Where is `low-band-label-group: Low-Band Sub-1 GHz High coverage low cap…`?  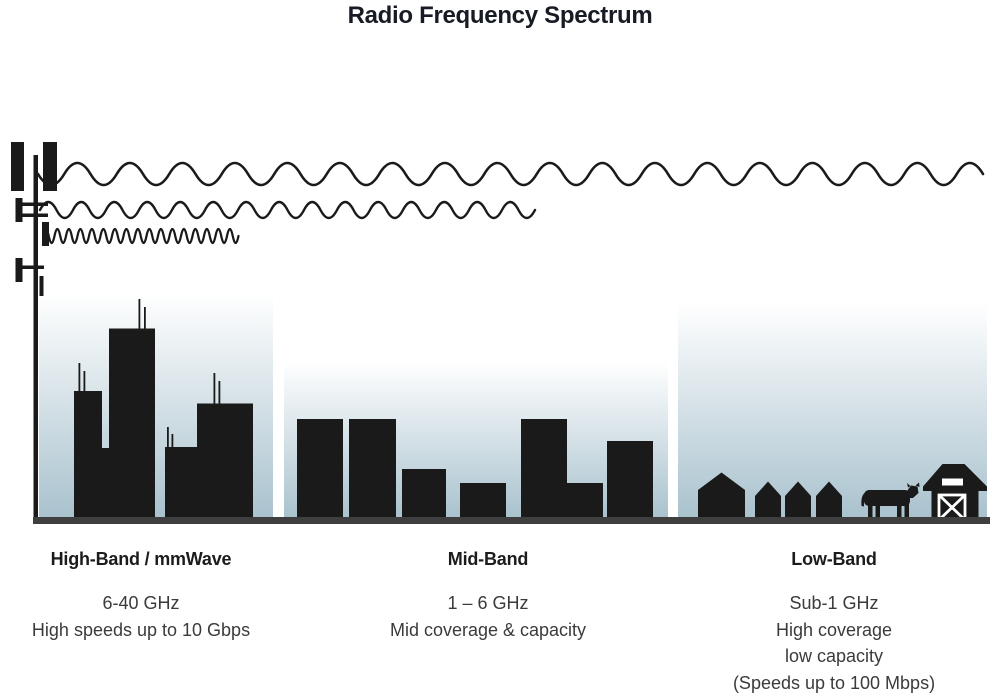 low-band-label-group: Low-Band Sub-1 GHz High coverage low cap… is located at coordinates (834, 622).